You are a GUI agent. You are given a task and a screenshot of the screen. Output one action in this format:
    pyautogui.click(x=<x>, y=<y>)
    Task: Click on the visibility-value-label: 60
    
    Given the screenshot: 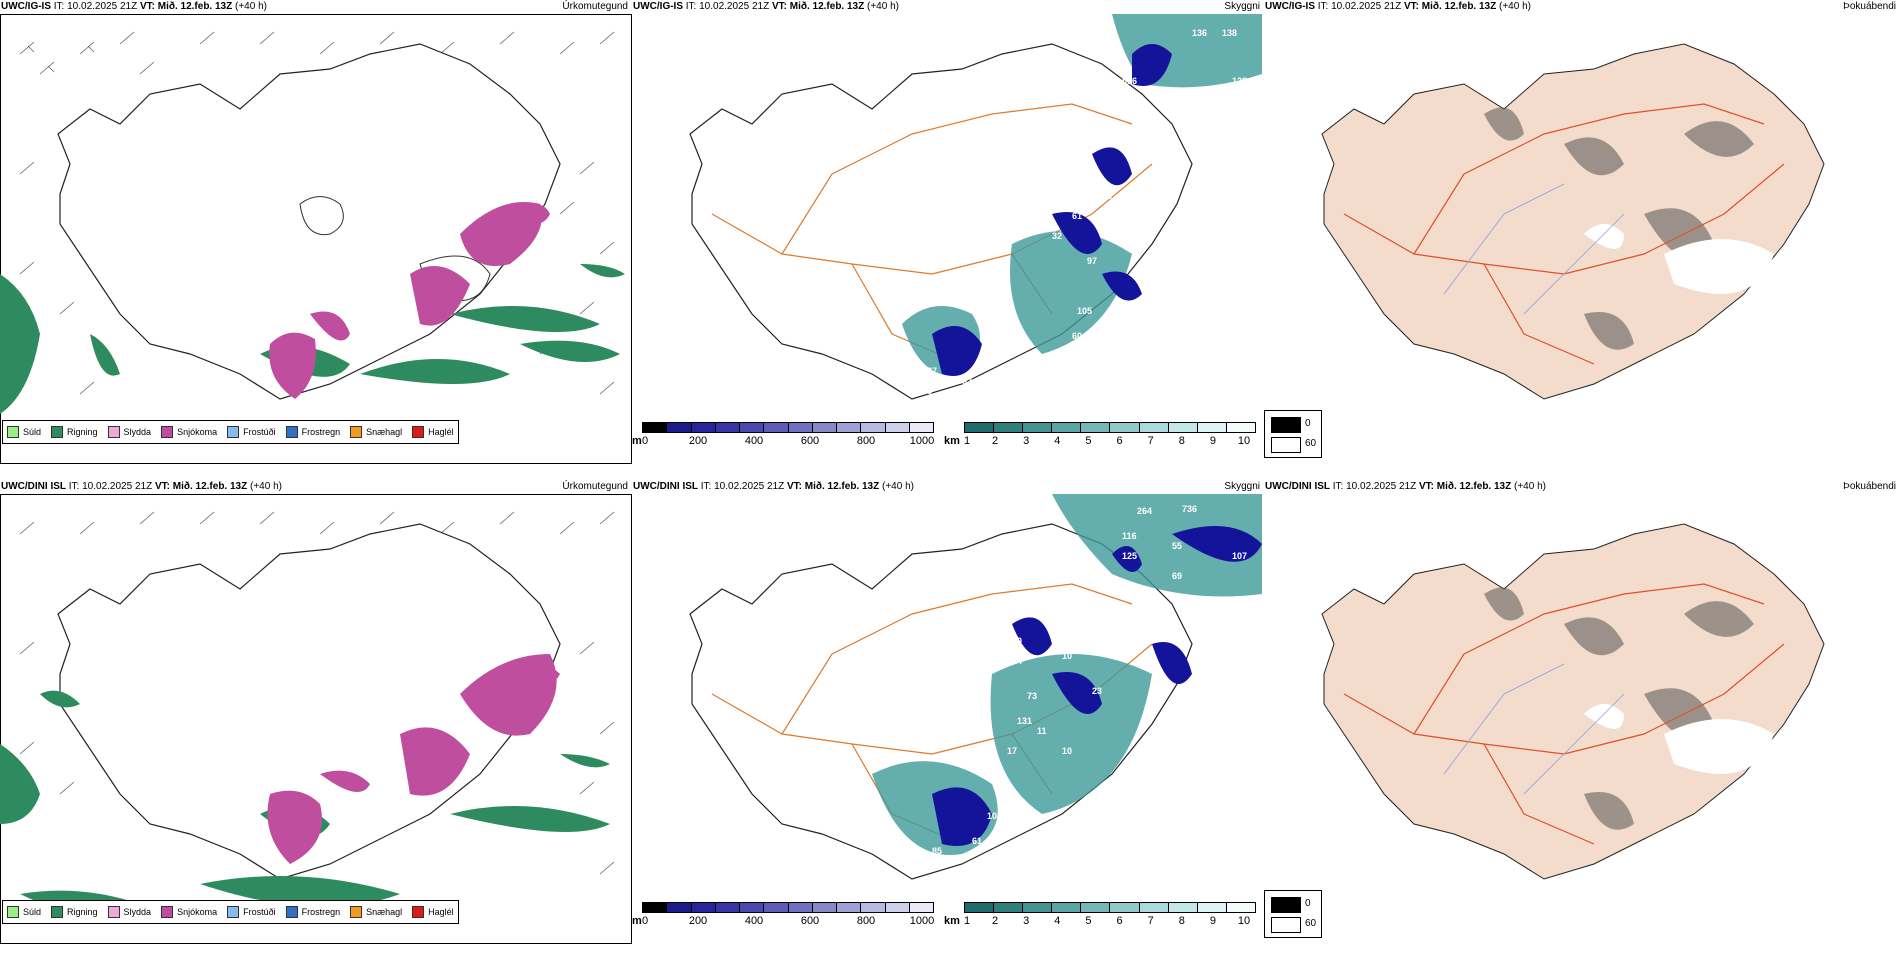 What is the action you would take?
    pyautogui.click(x=1077, y=336)
    